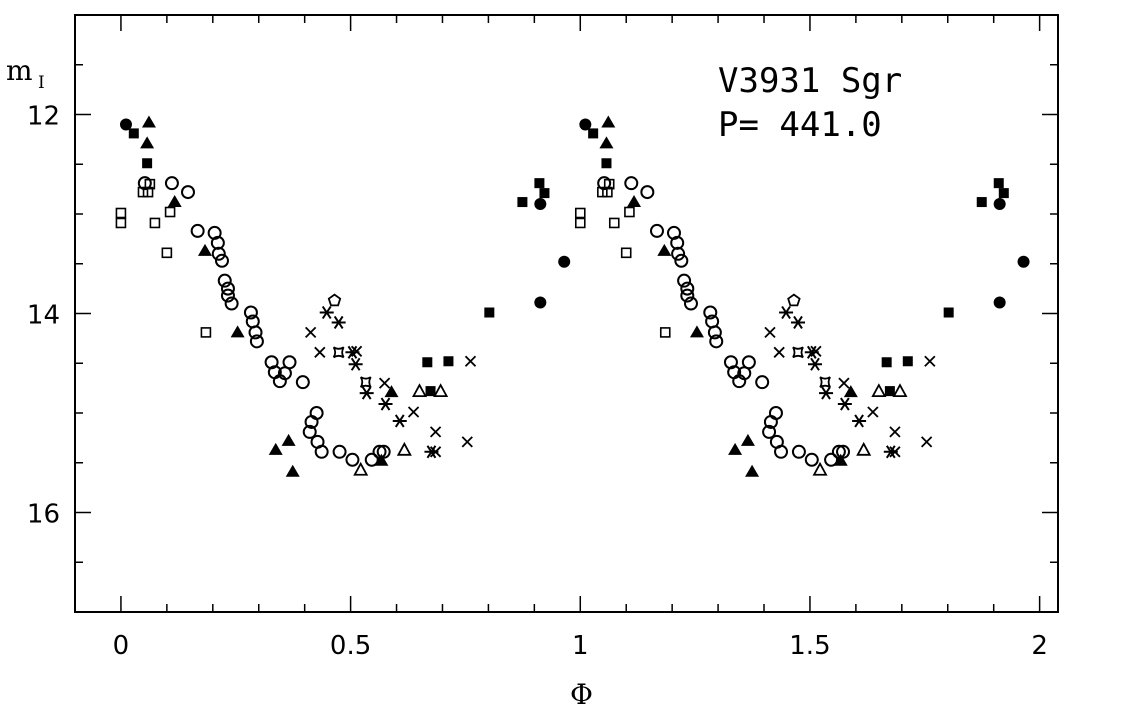 This screenshot has height=718, width=1148. I want to click on x-tick-label: 1, so click(580, 646).